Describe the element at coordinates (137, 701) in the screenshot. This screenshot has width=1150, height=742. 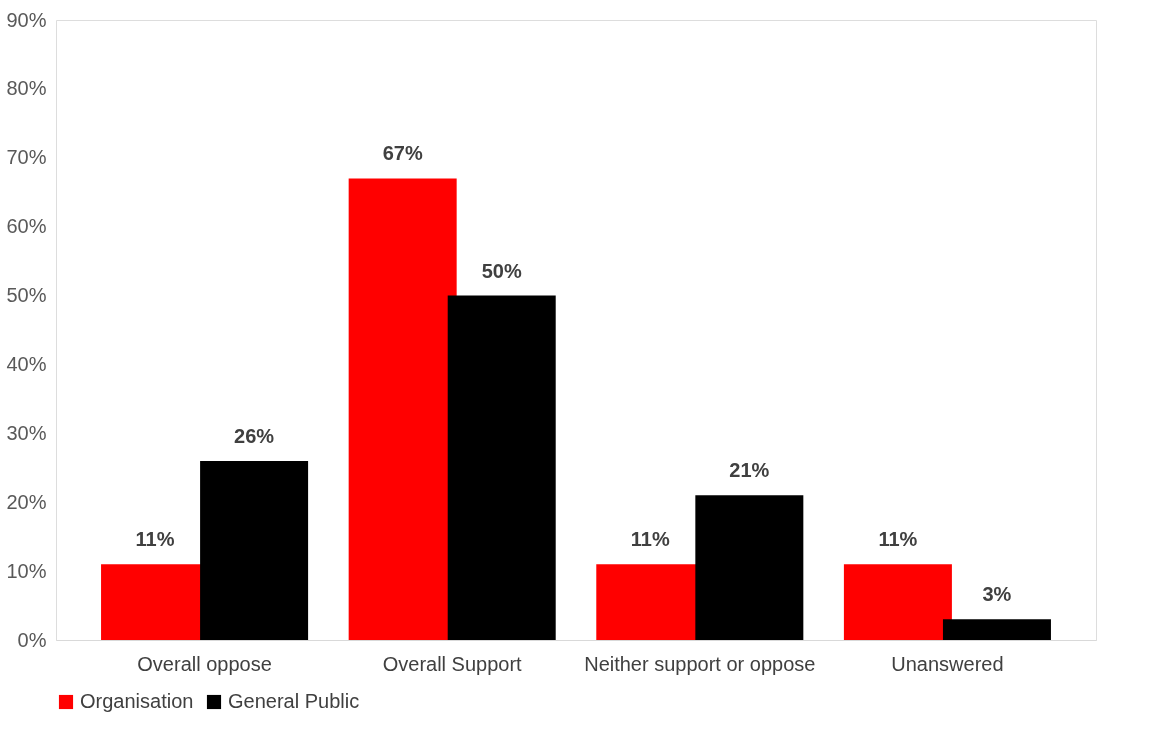
I see `legend-label: Organisation` at that location.